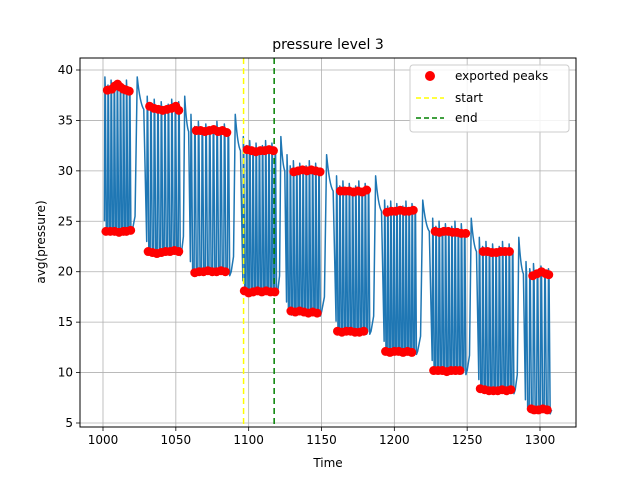 The height and width of the screenshot is (480, 640). Describe the element at coordinates (41, 241) in the screenshot. I see `y-axis-label: avg(pressure)` at that location.